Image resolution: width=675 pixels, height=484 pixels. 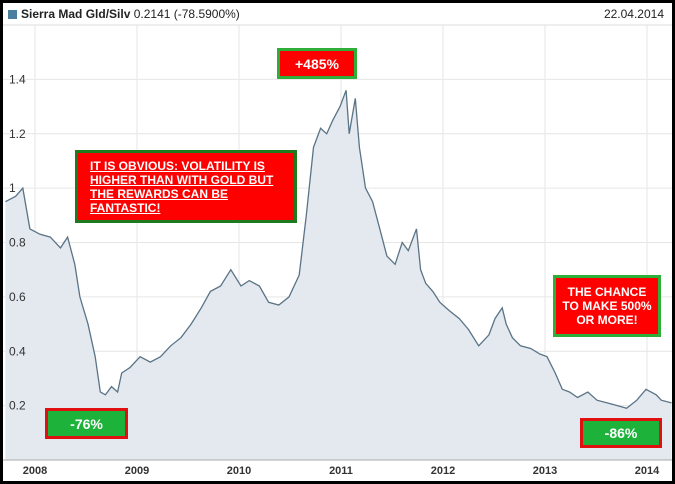 I want to click on x-tick-label: 2013, so click(x=545, y=471).